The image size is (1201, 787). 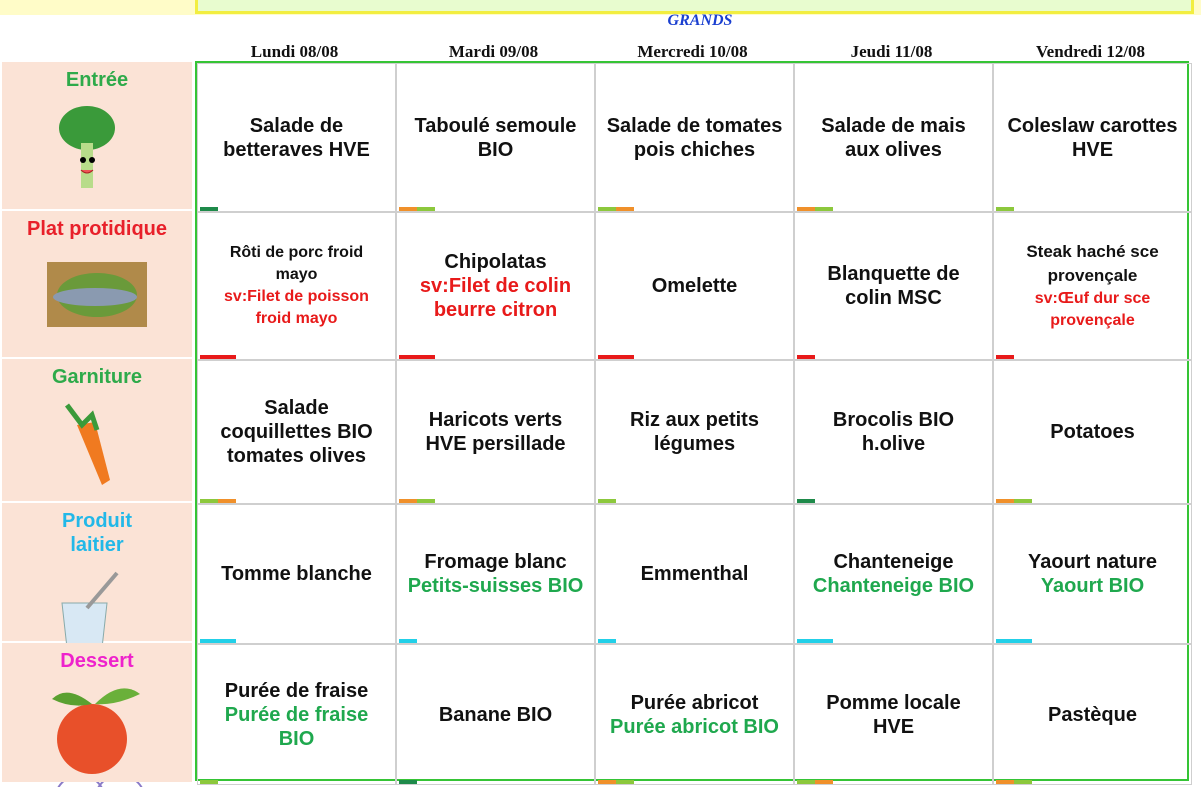 I want to click on row-label-text: Entrée, so click(x=97, y=80).